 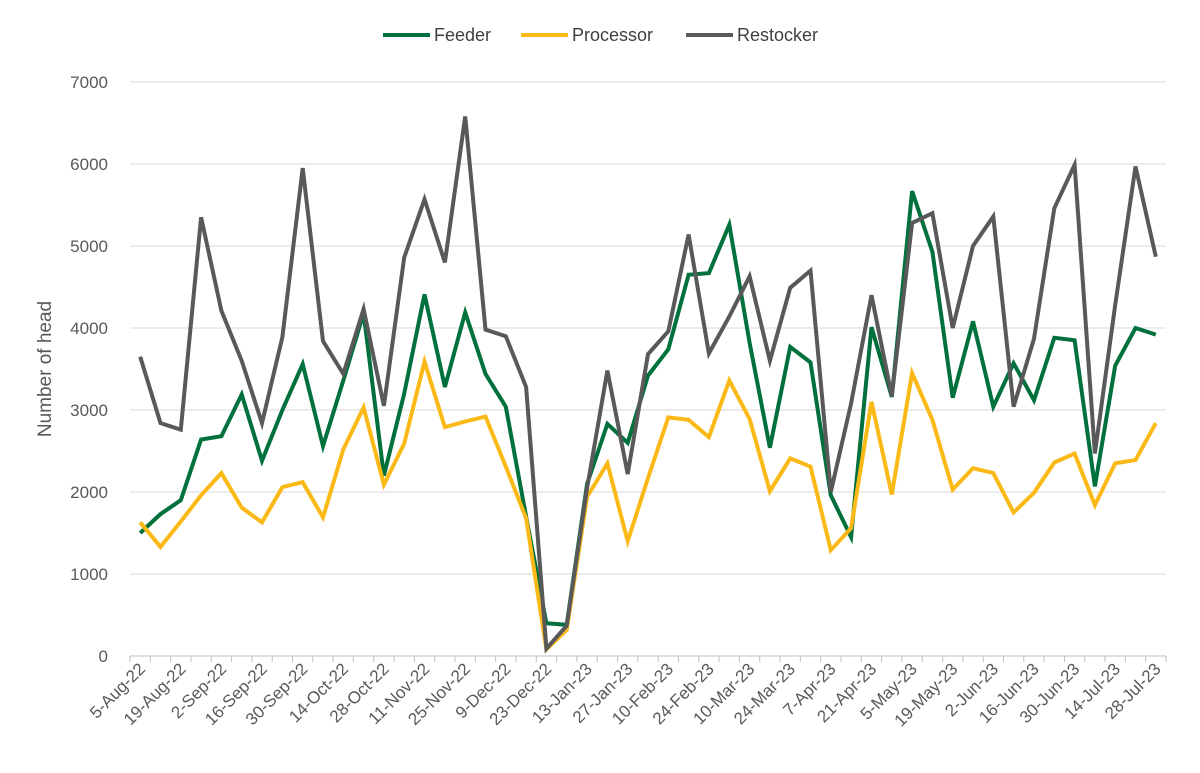 What do you see at coordinates (89, 164) in the screenshot?
I see `y-tick-label: 6000` at bounding box center [89, 164].